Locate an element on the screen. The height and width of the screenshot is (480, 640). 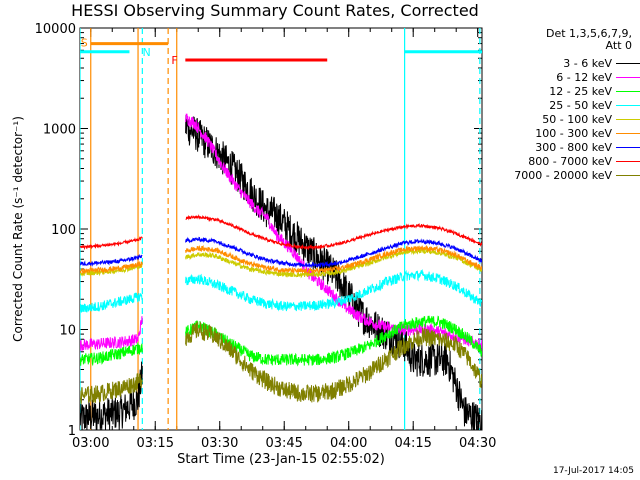
y-tick-label: 10 is located at coordinates (67, 331).